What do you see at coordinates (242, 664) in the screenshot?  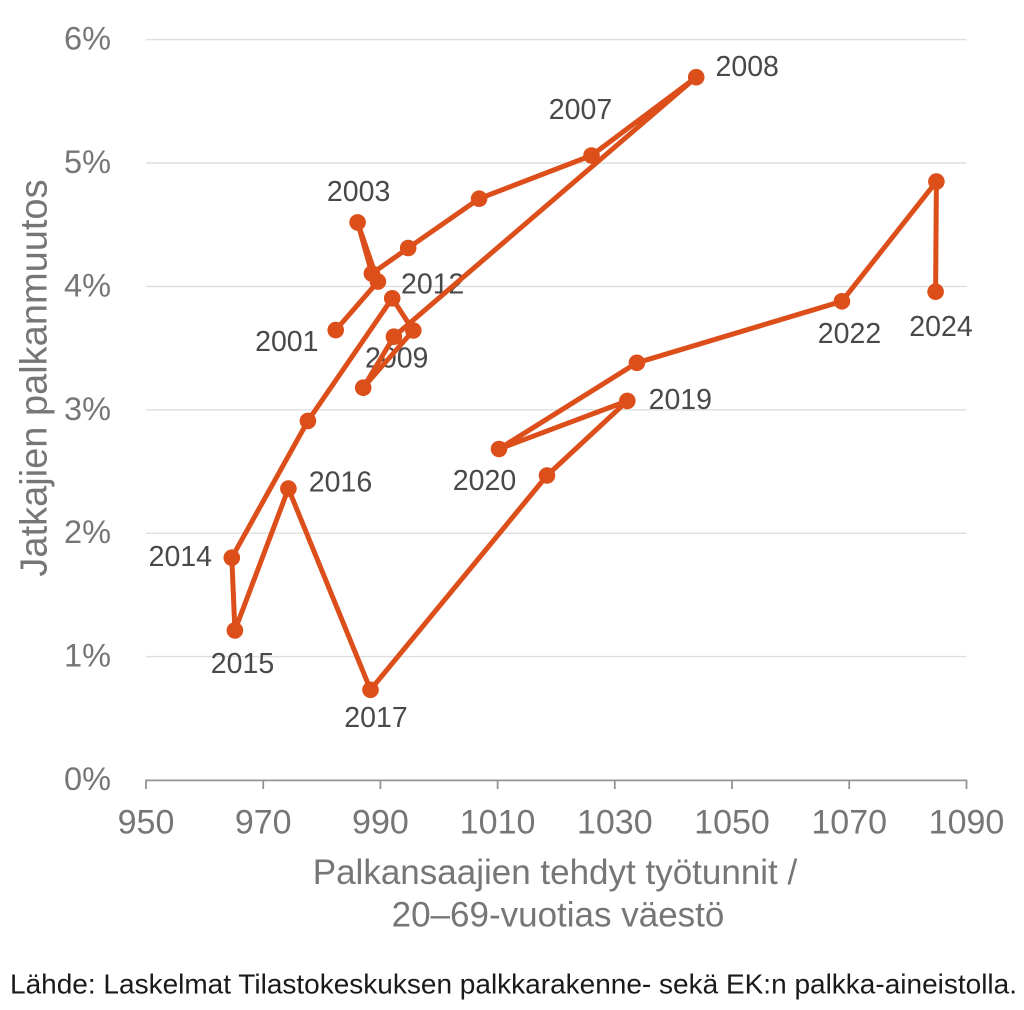 I see `svg-text: 2015` at bounding box center [242, 664].